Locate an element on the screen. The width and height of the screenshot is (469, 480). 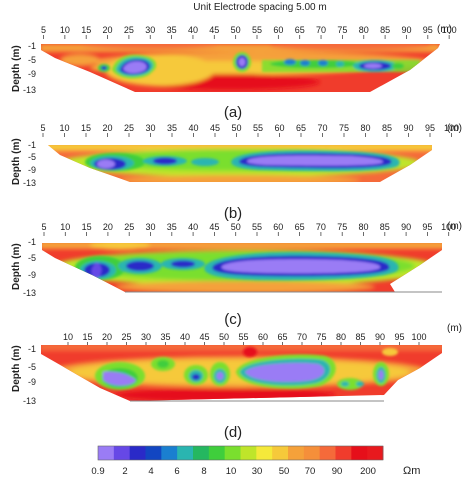
depth-ticks-a: -1 -5 -9 -13 is located at coordinates (29, 68).